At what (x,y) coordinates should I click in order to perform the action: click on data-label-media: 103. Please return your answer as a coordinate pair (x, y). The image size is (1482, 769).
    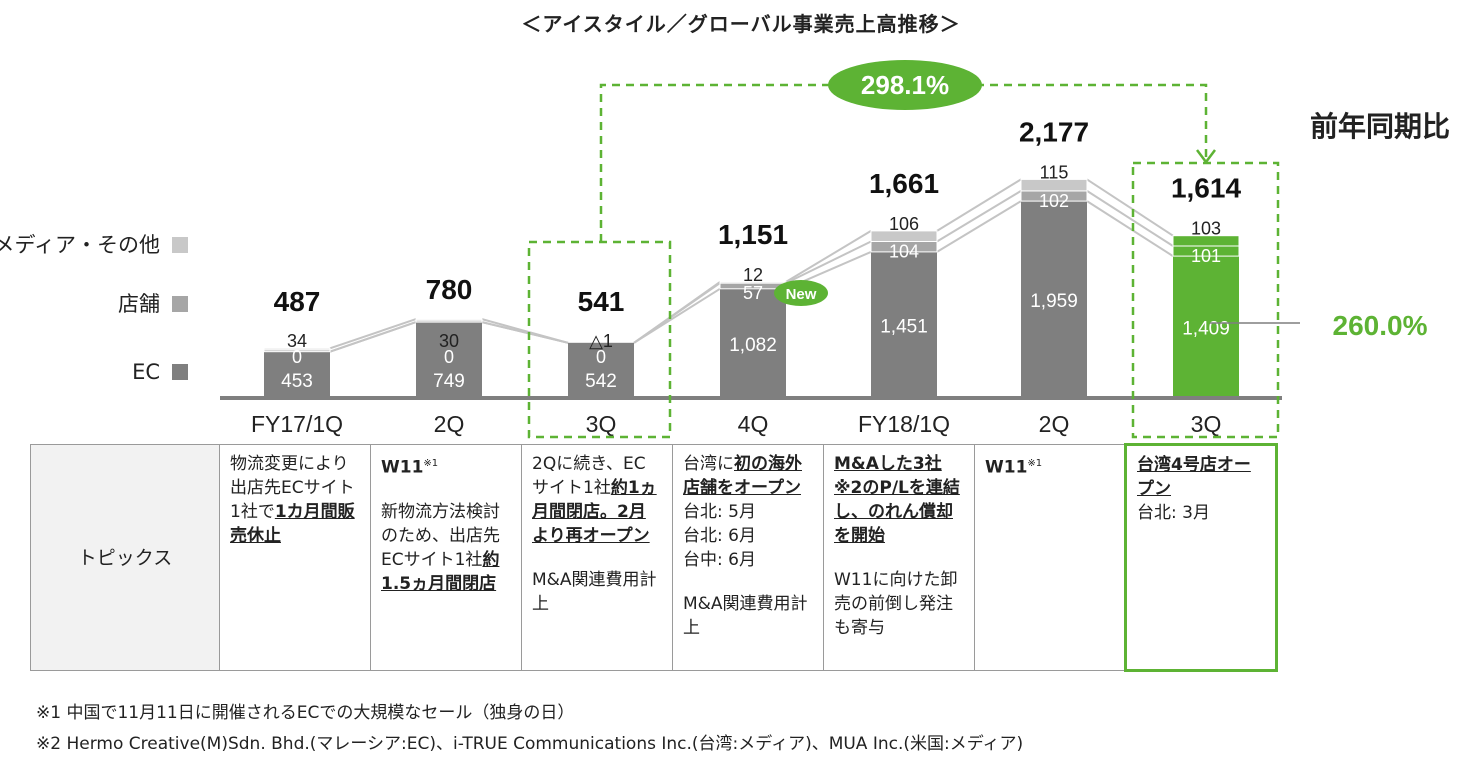
    Looking at the image, I should click on (1206, 229).